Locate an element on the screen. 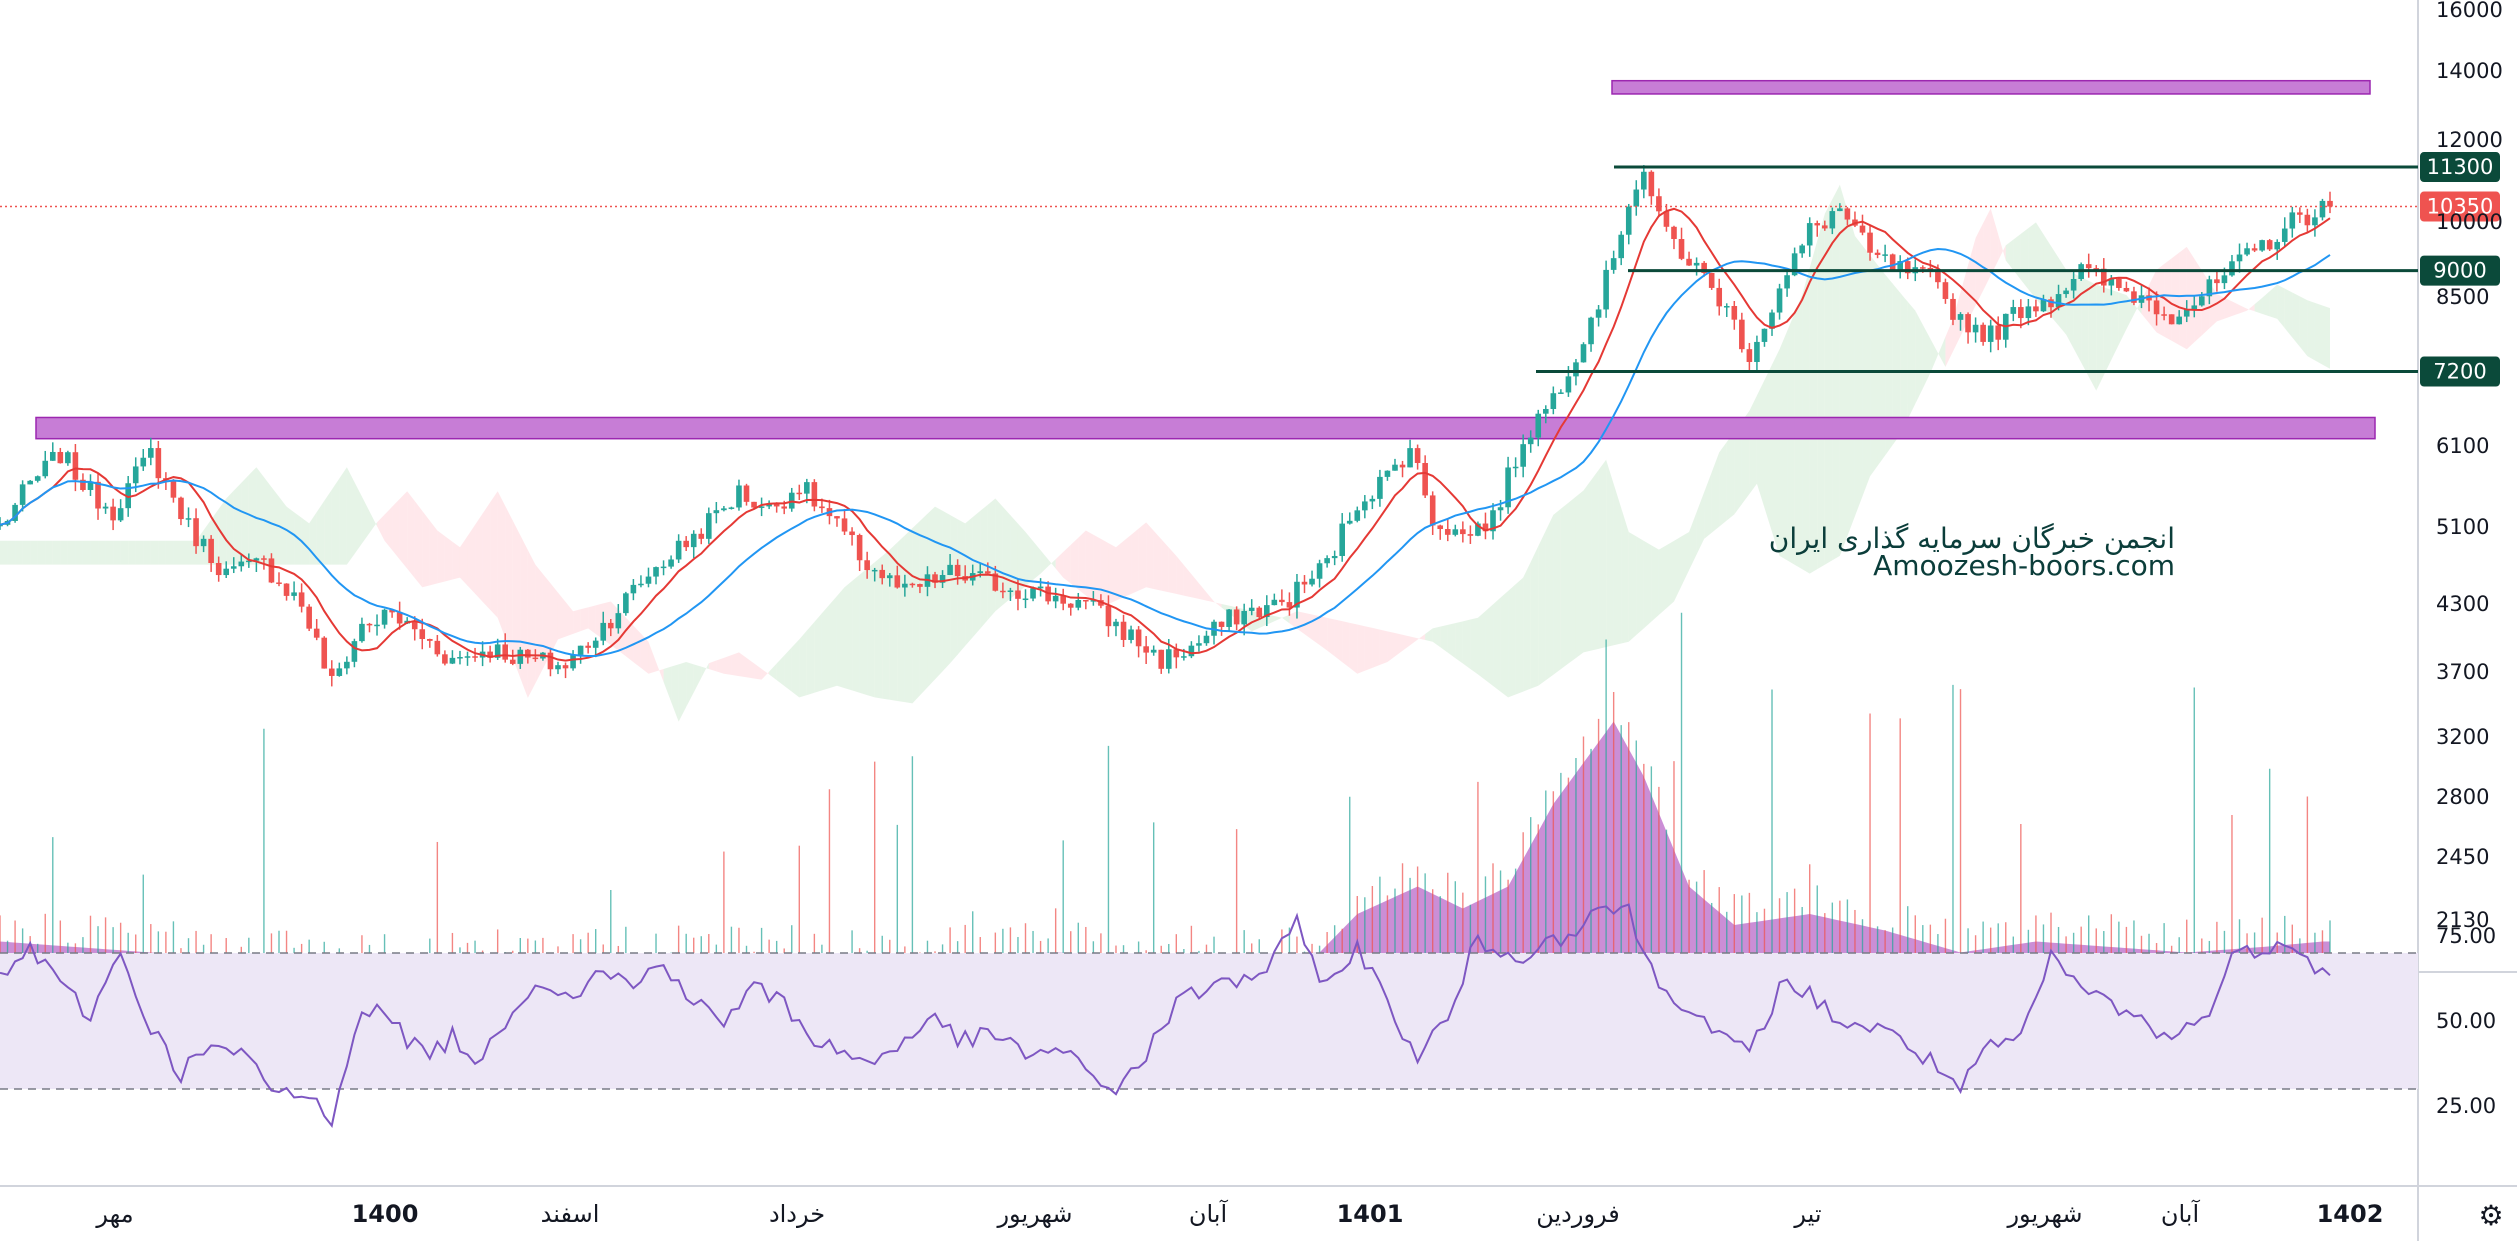 The image size is (2517, 1245). price-tick-label: 2130 is located at coordinates (2462, 920).